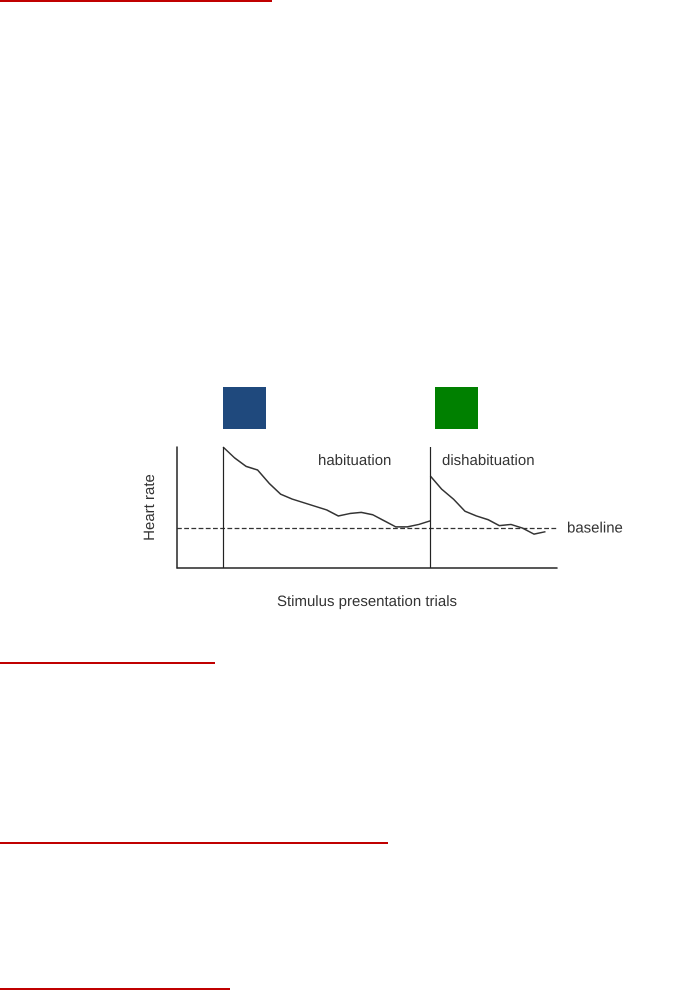  I want to click on x-axis-title: Stimulus presentation trials, so click(367, 601).